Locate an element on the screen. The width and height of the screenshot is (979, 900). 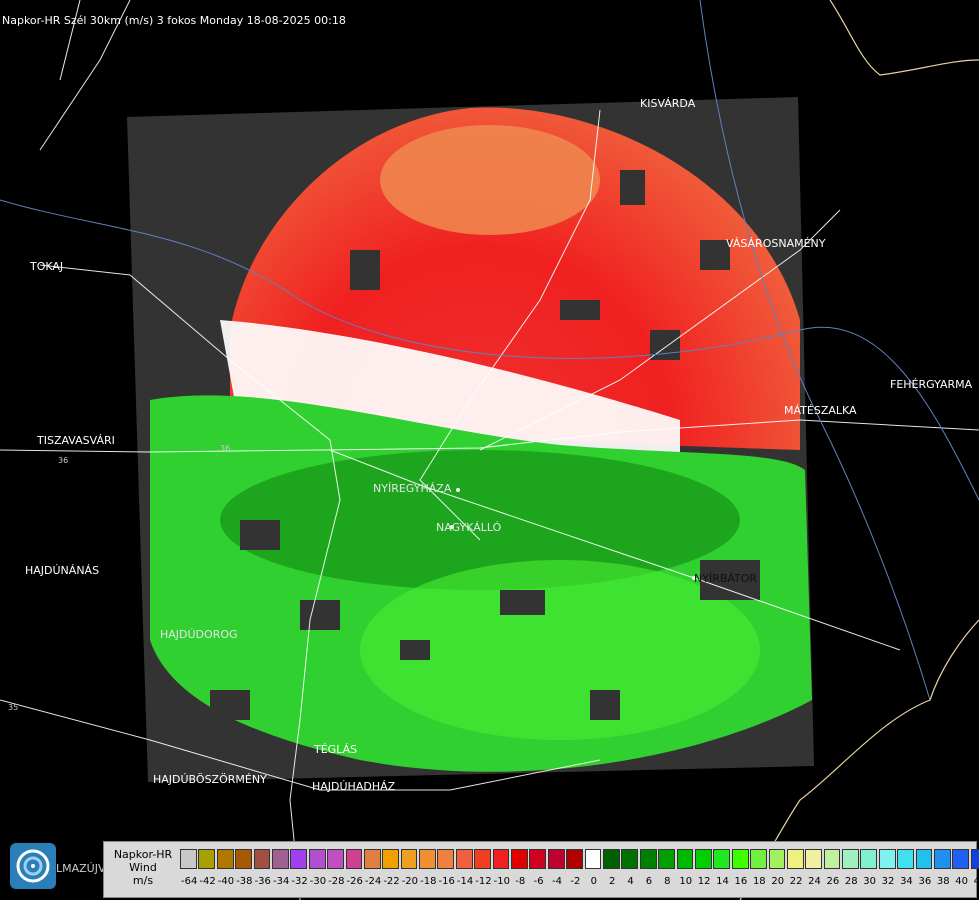
radar-echo-south-core is located at coordinates (480, 520).